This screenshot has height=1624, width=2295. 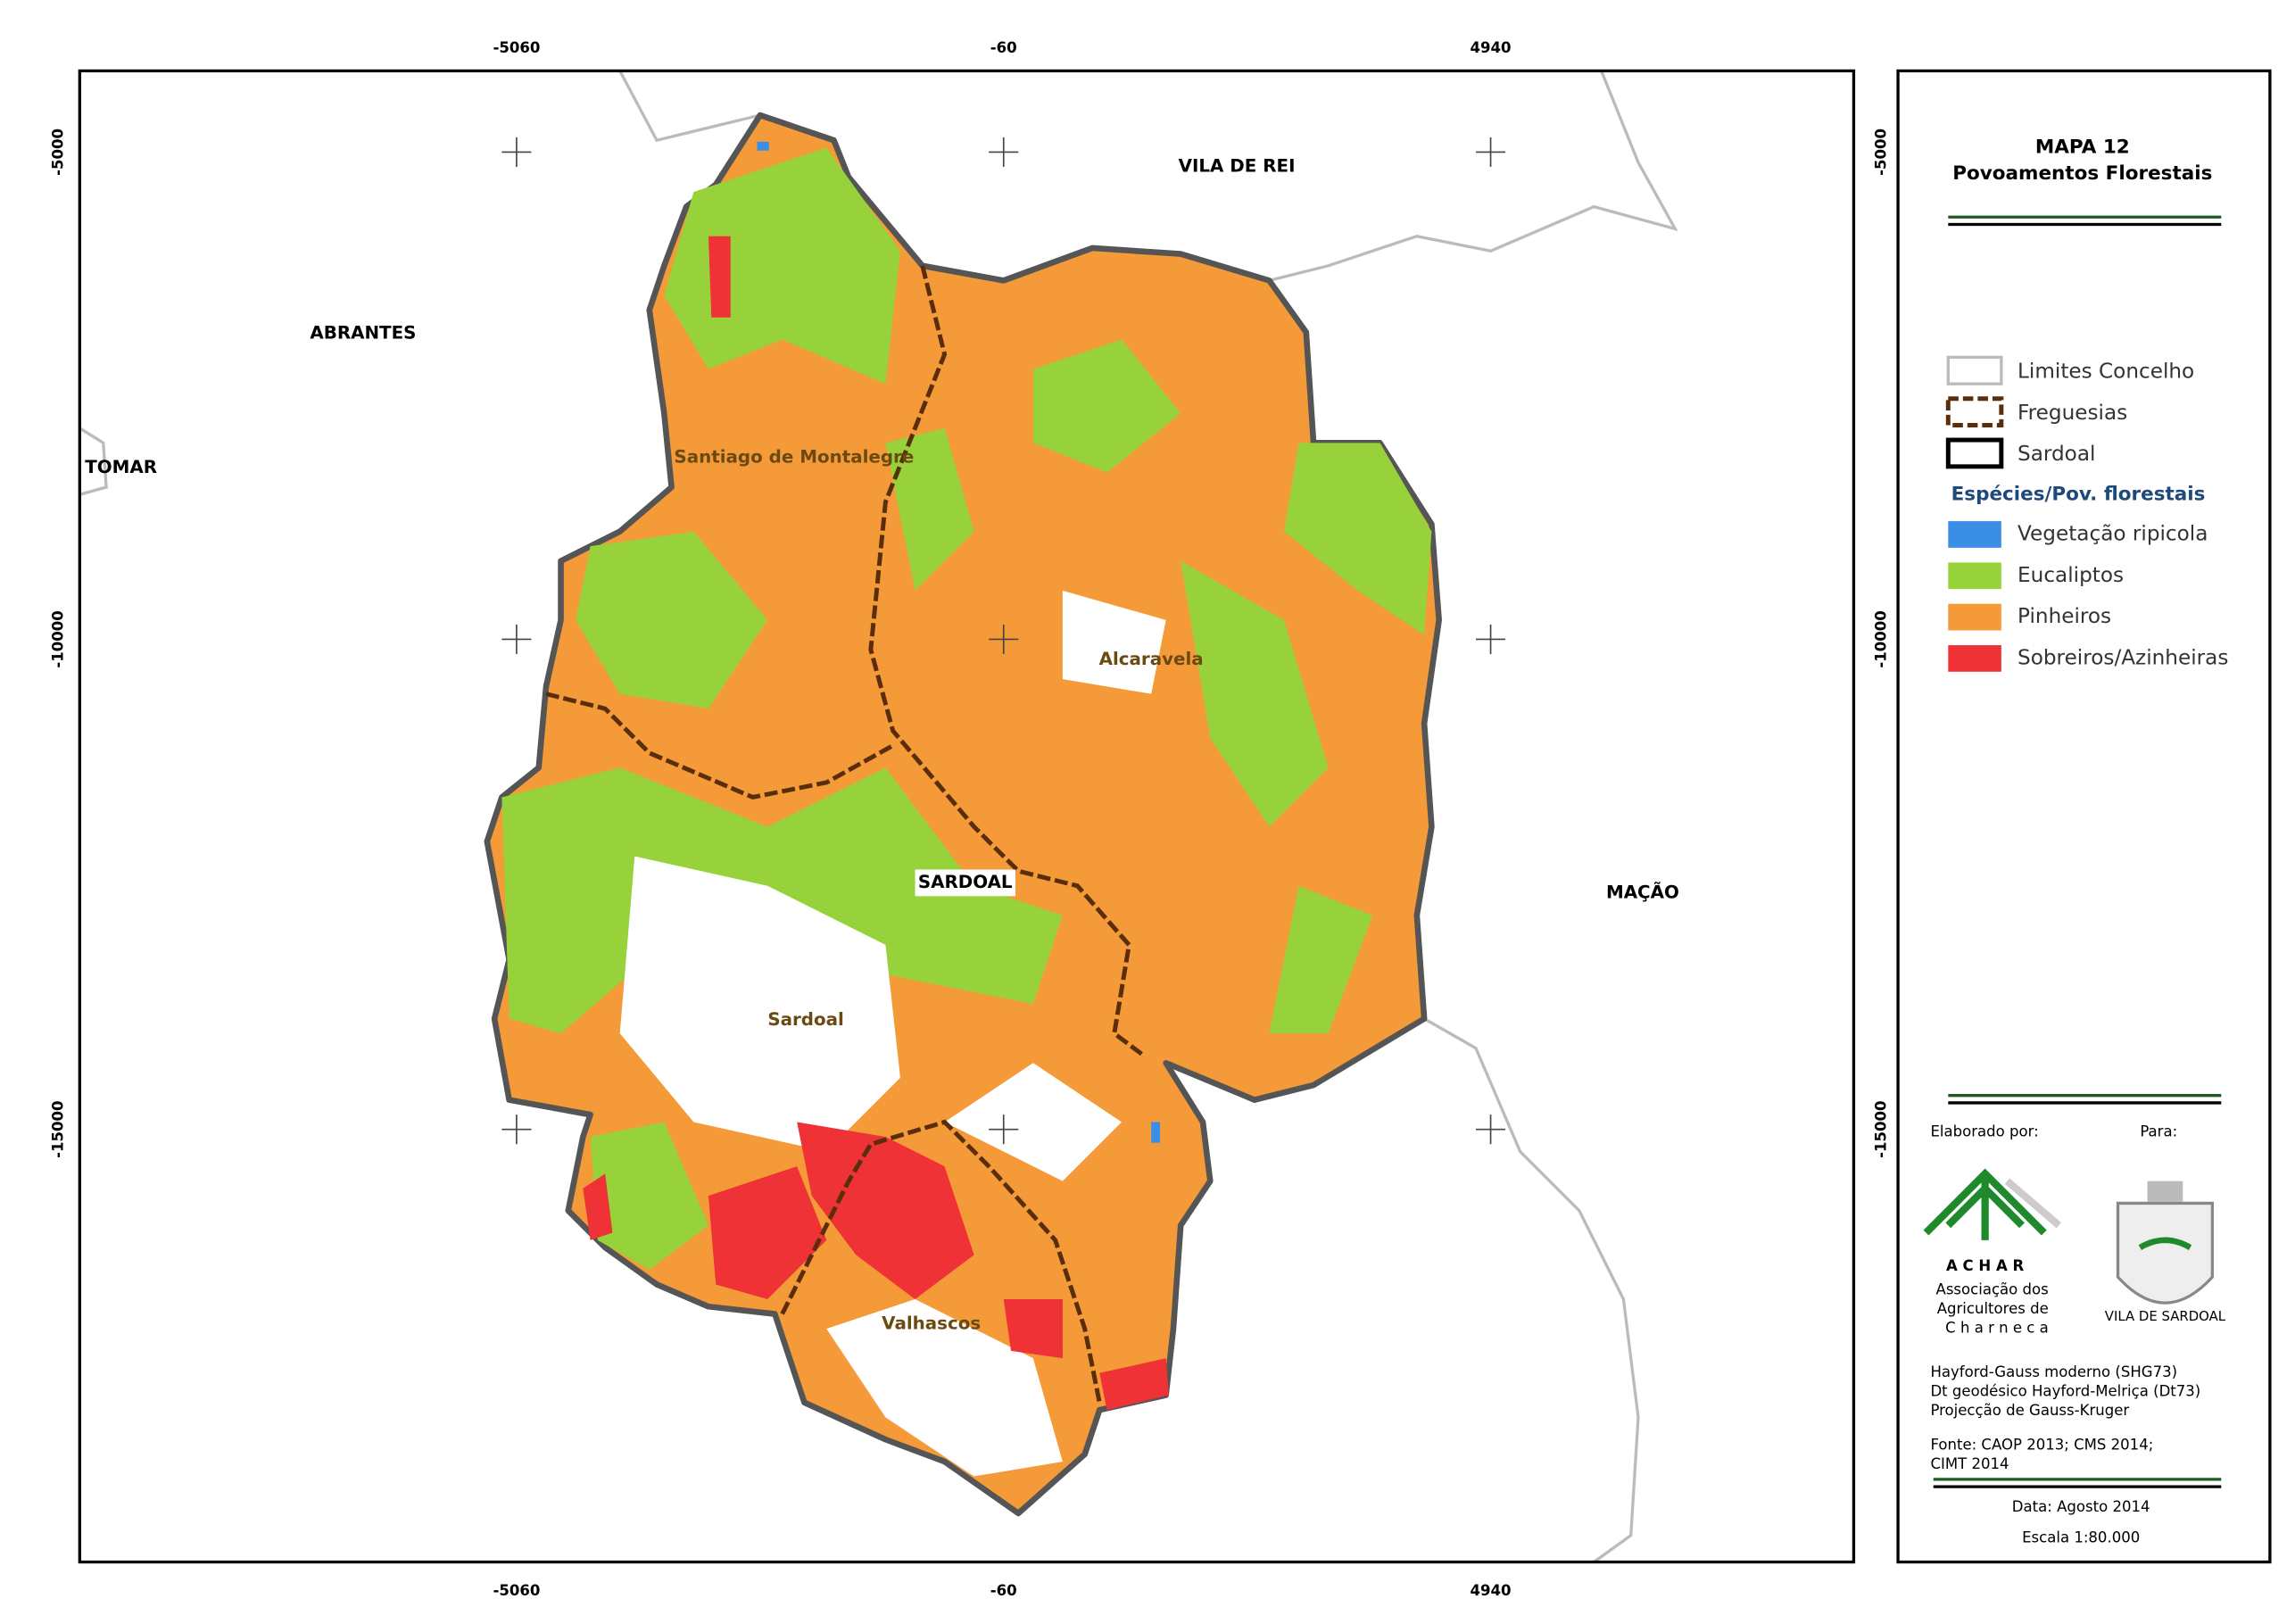 I want to click on credit: Associação dos, so click(x=1993, y=1289).